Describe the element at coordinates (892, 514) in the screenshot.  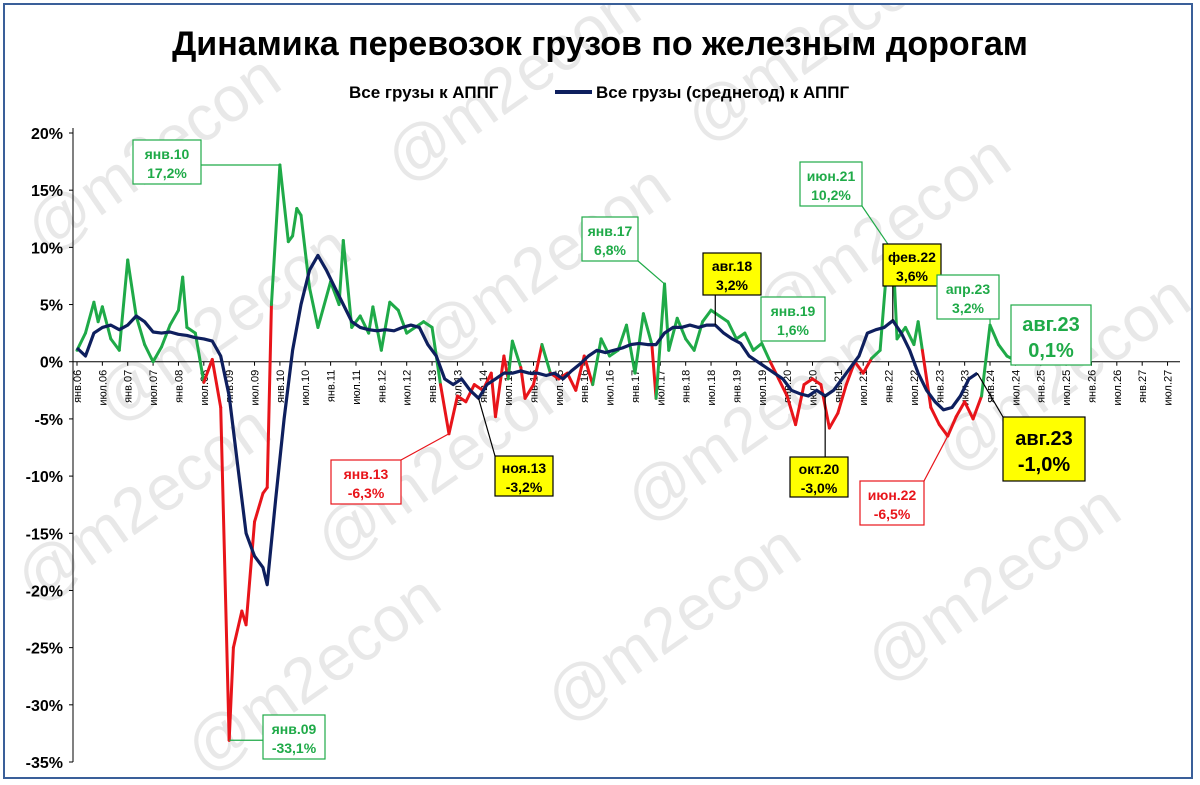
I see `annotation-value: -6,5%` at that location.